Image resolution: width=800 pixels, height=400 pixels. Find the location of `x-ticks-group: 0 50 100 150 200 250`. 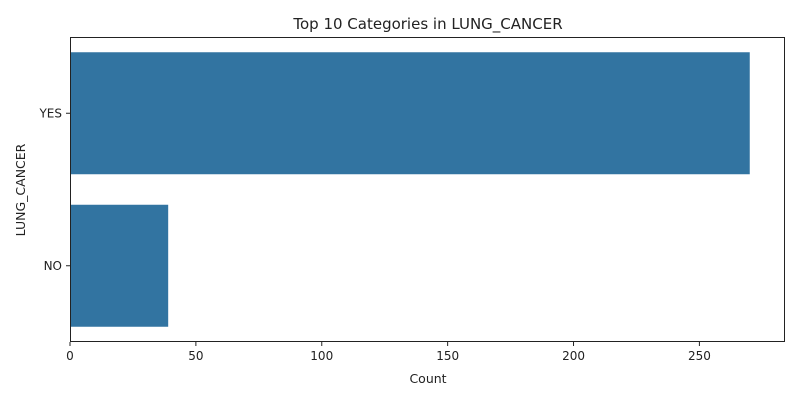

x-ticks-group: 0 50 100 150 200 250 is located at coordinates (388, 352).